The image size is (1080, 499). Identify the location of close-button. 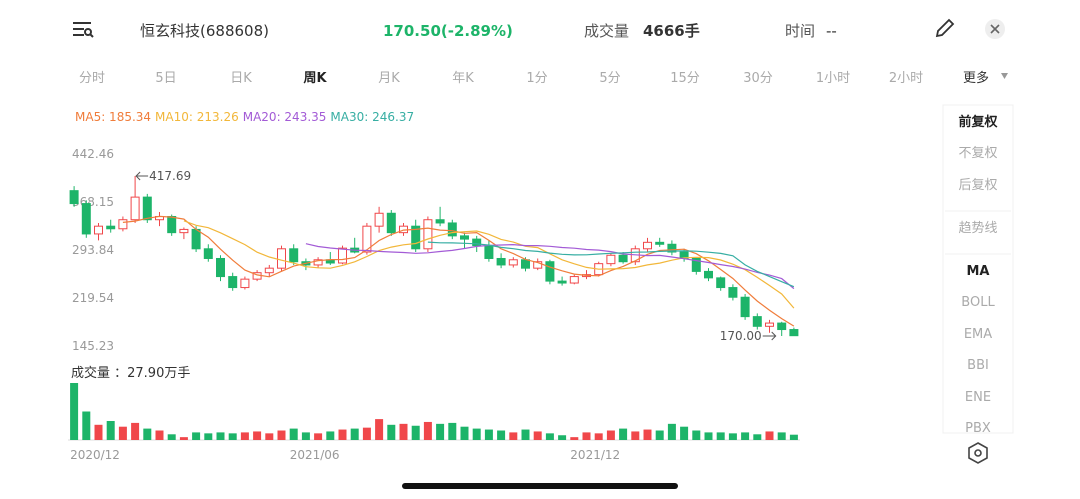
(995, 29).